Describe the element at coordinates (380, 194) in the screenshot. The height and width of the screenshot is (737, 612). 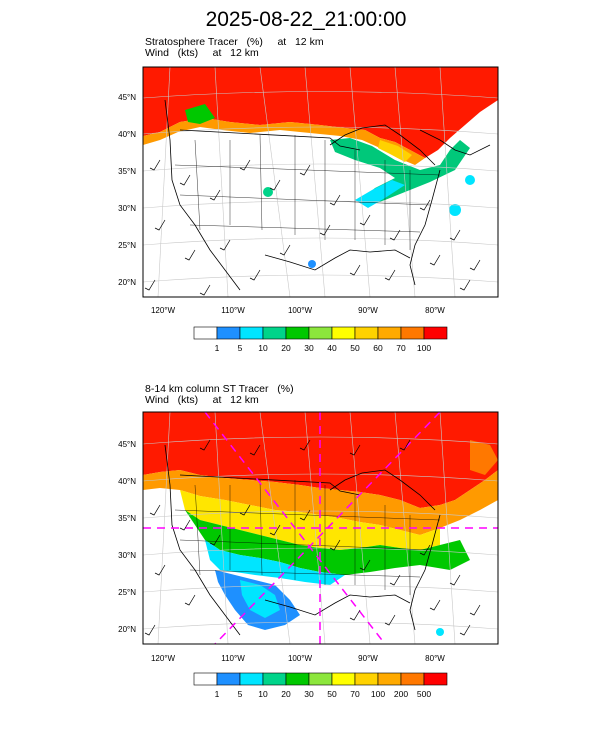
I see `panel1-tracer-cyan-band` at that location.